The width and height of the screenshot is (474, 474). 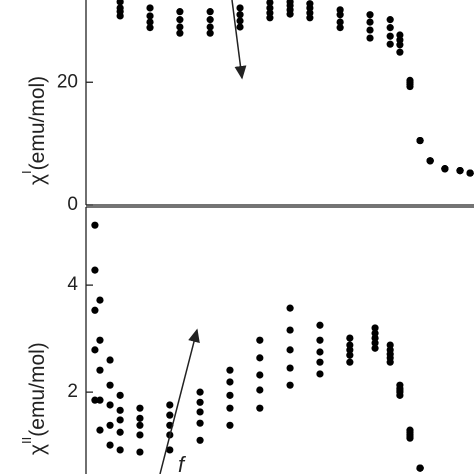 What do you see at coordinates (182, 463) in the screenshot?
I see `annotation: f` at bounding box center [182, 463].